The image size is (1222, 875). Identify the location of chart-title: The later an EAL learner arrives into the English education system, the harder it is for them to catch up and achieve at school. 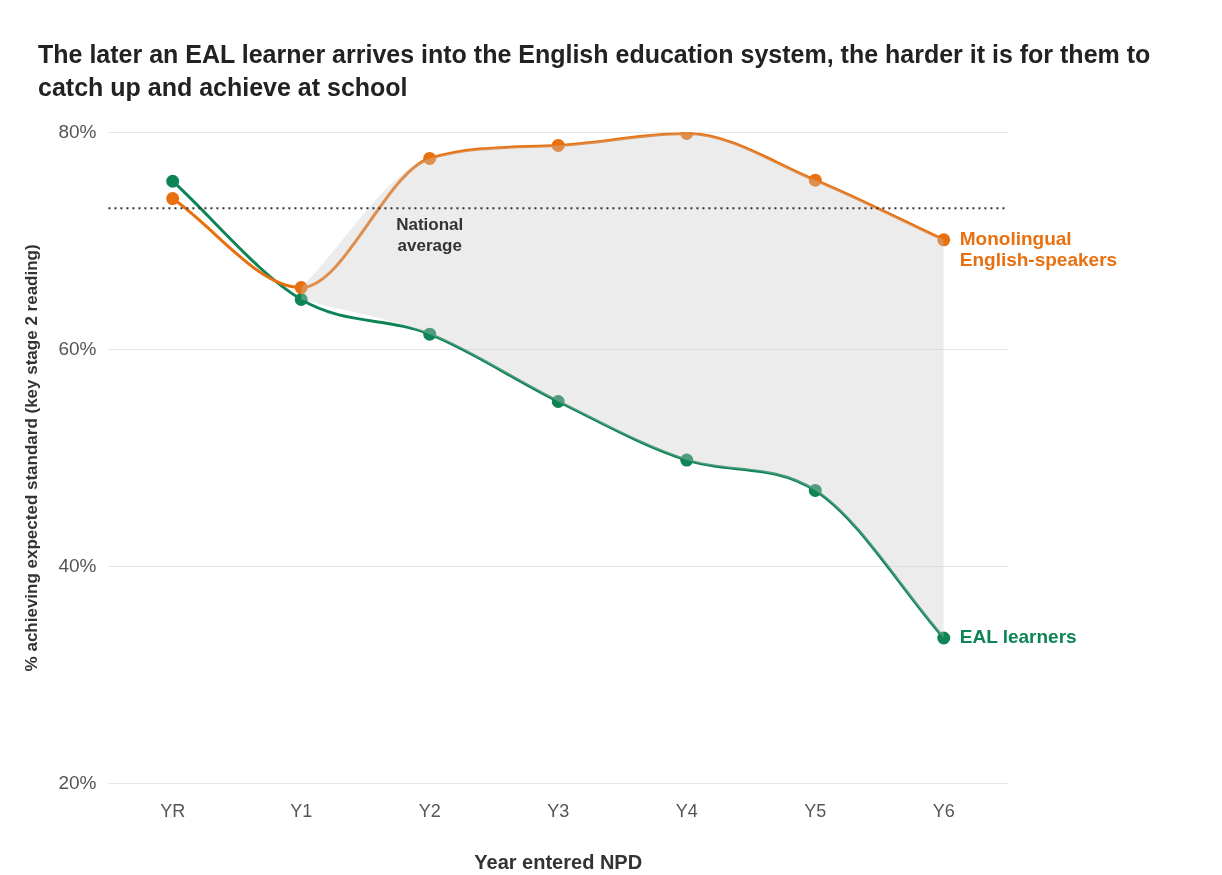
(594, 71).